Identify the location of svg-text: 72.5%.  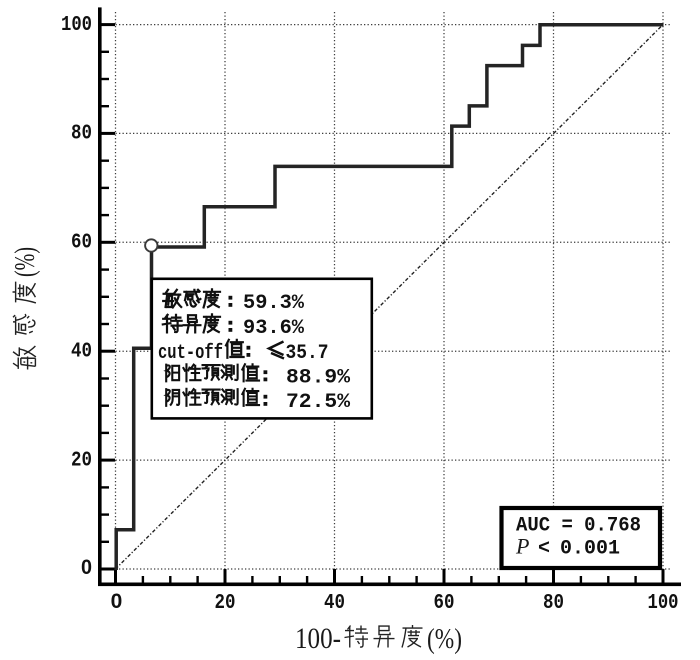
(318, 402).